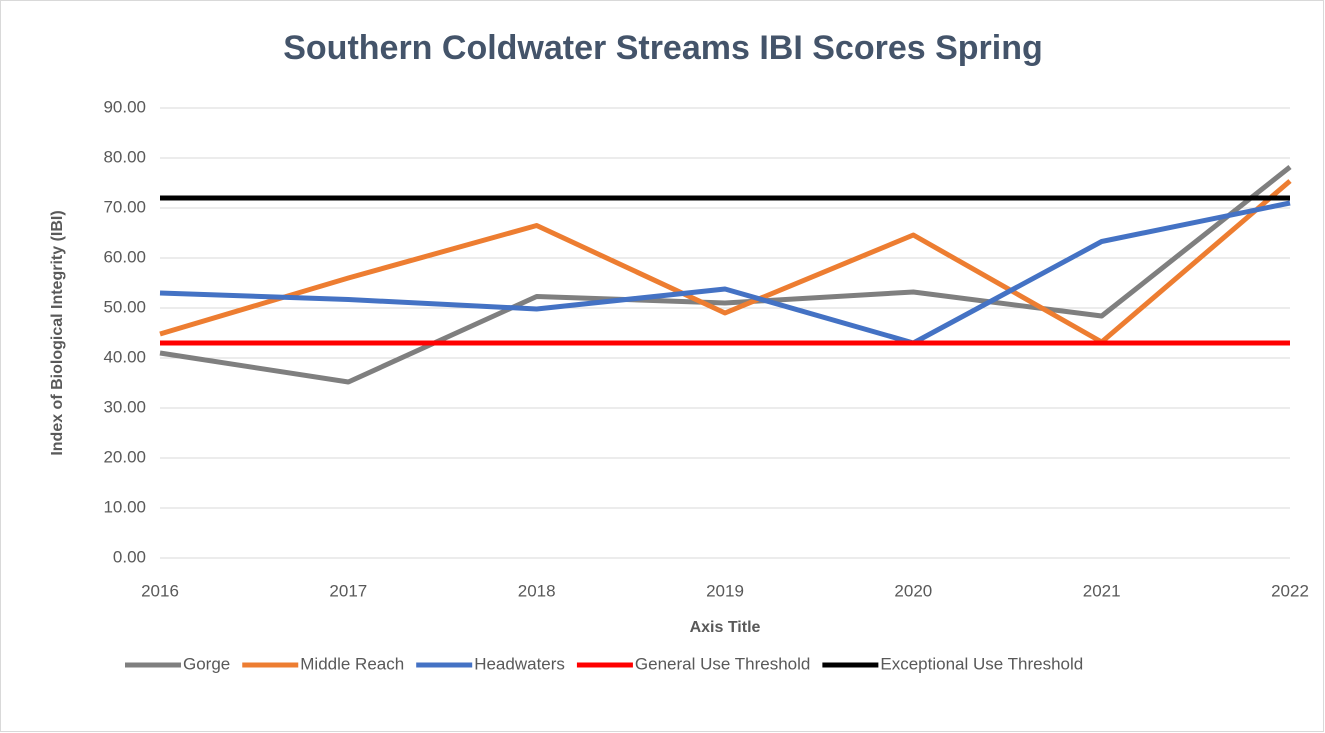  Describe the element at coordinates (537, 590) in the screenshot. I see `x-tick-label: 2018` at that location.